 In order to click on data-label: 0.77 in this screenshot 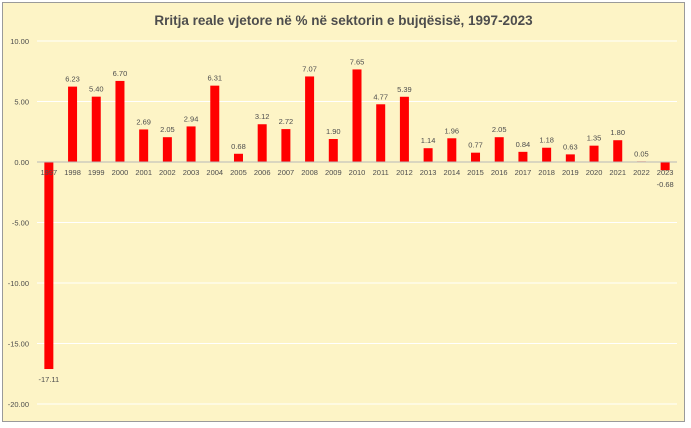, I will do `click(475, 145)`.